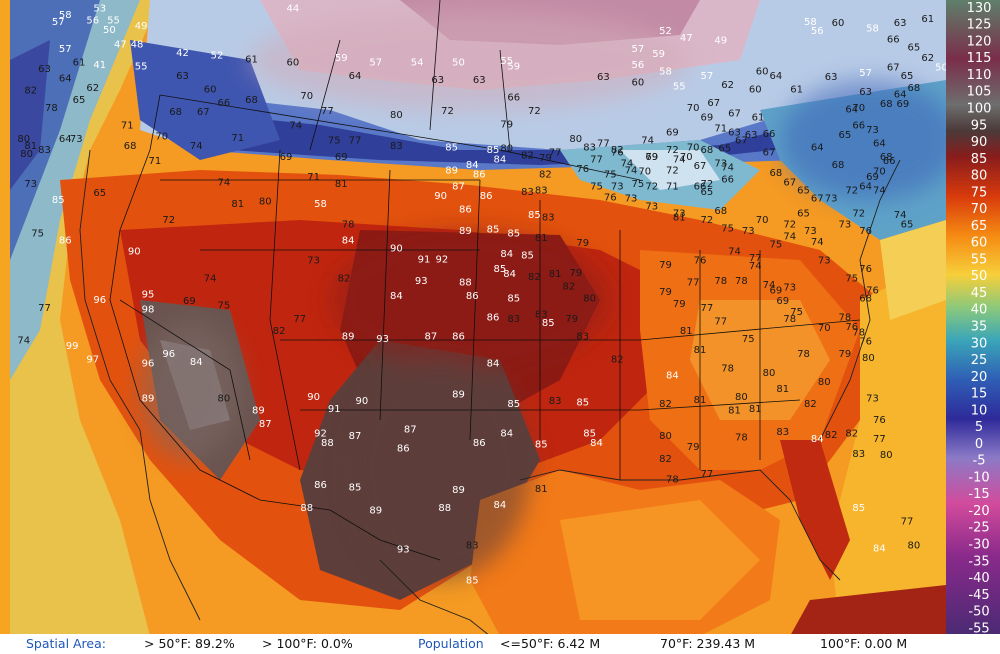 Image resolution: width=1000 pixels, height=654 pixels. I want to click on city-temperature-312: 66, so click(889, 161).